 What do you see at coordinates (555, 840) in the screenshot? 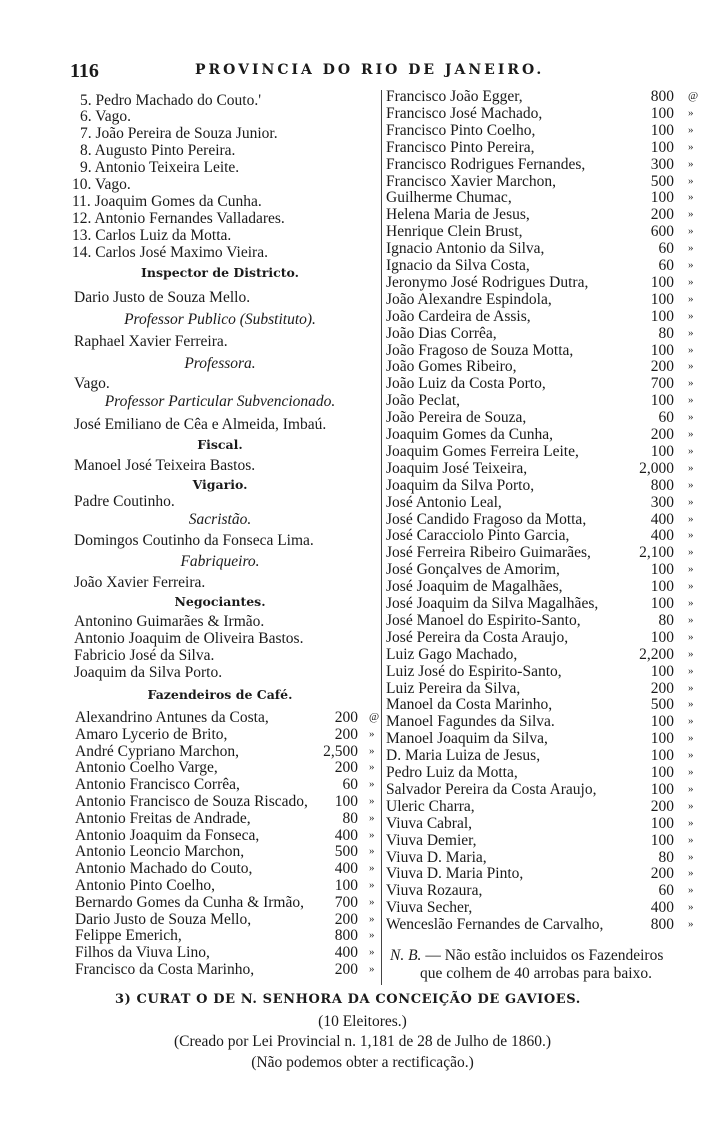
I see `farmer-row: Viuva Demier, 100 »` at bounding box center [555, 840].